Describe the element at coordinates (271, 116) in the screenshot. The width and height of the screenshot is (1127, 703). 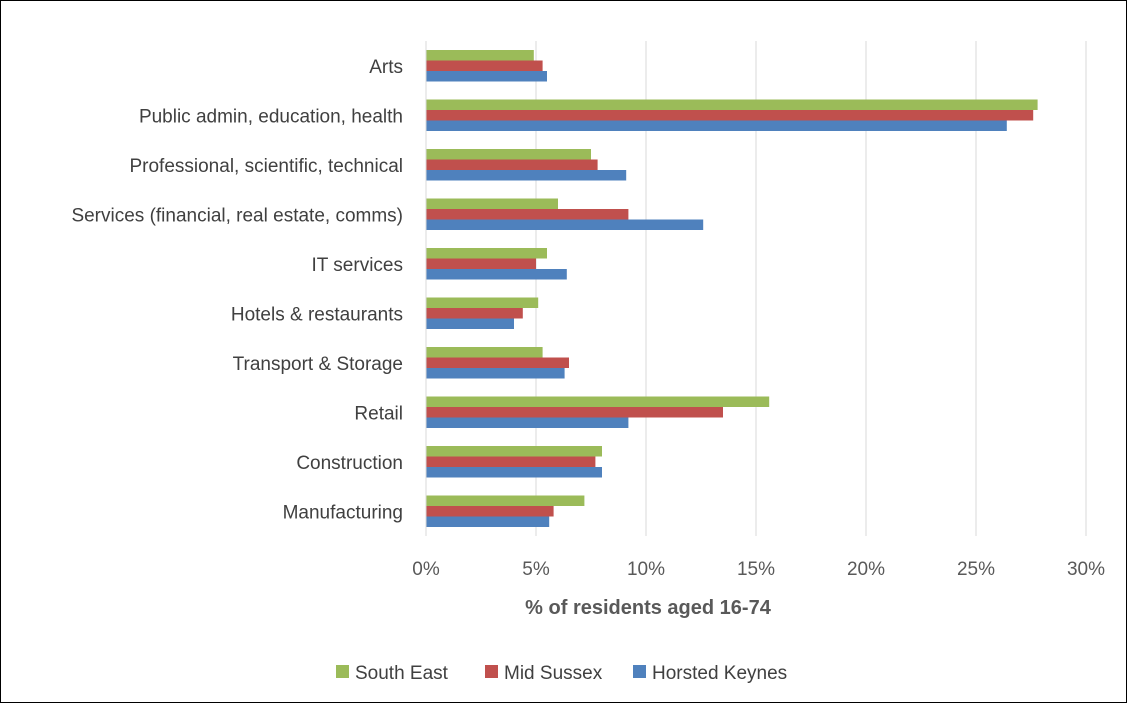
I see `category-label: Public admin, education, health` at that location.